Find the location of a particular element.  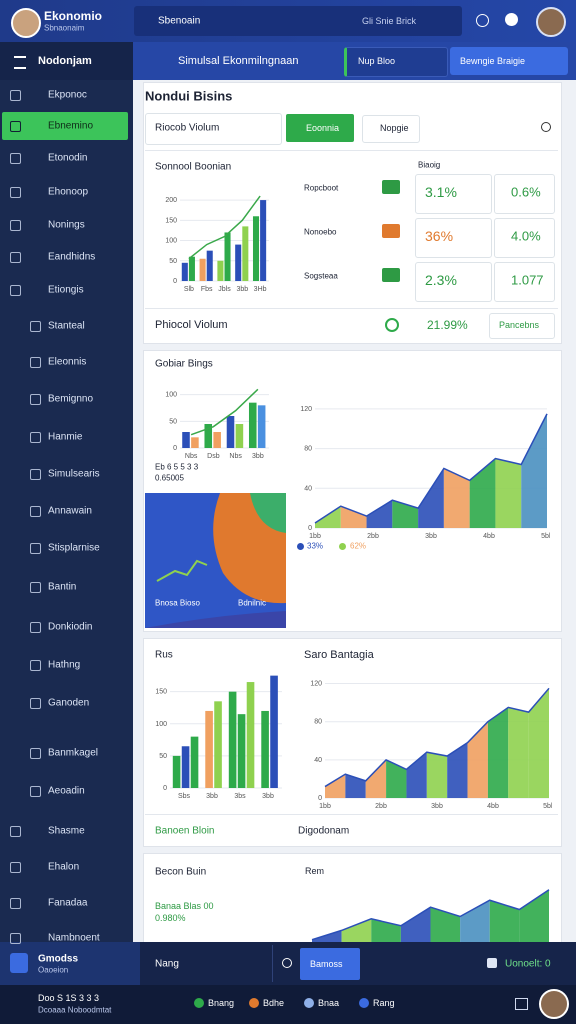

dropdown is located at coordinates (396, 62).